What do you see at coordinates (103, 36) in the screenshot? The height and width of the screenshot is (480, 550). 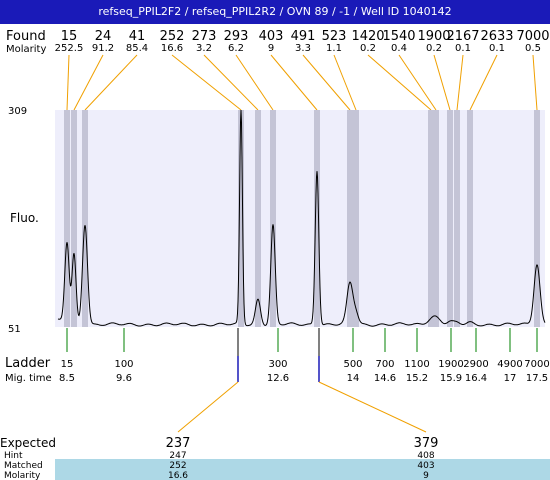 I see `found-size: 24` at bounding box center [103, 36].